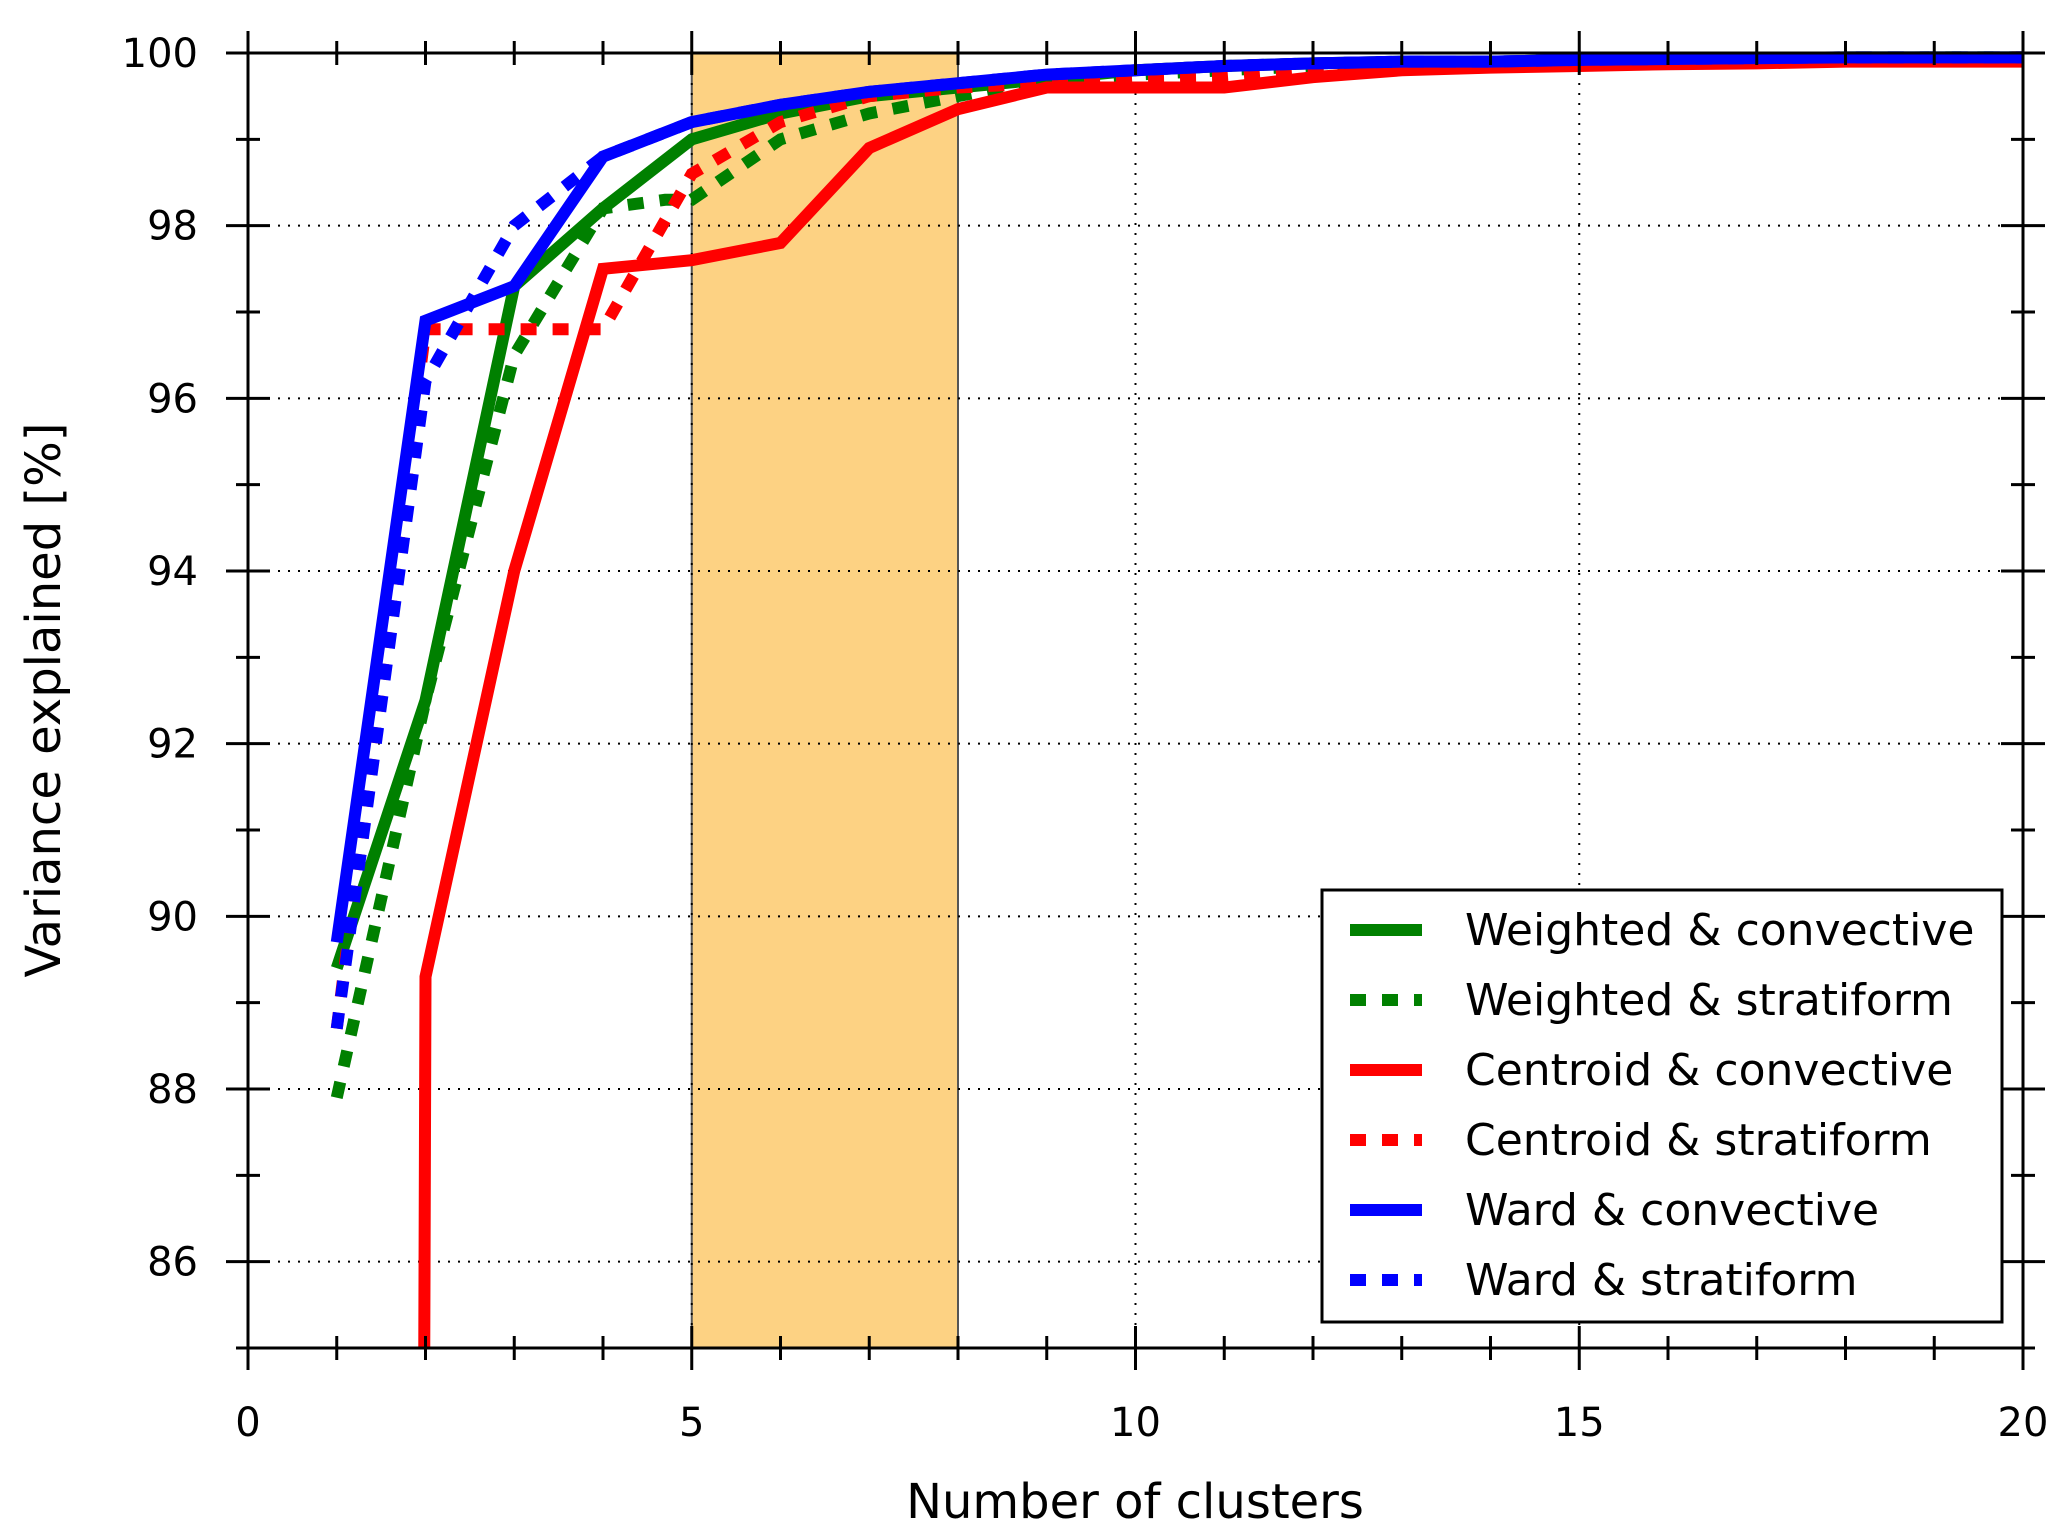 This screenshot has width=2067, height=1537. I want to click on x-tick-label: 10, so click(1135, 1423).